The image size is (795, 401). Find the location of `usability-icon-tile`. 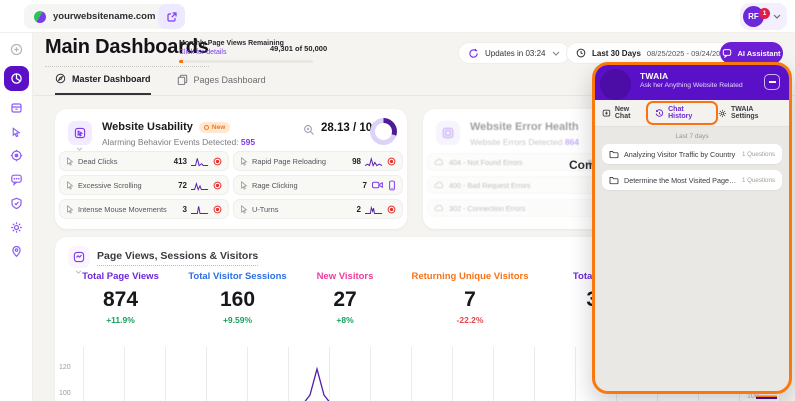

usability-icon-tile is located at coordinates (80, 133).